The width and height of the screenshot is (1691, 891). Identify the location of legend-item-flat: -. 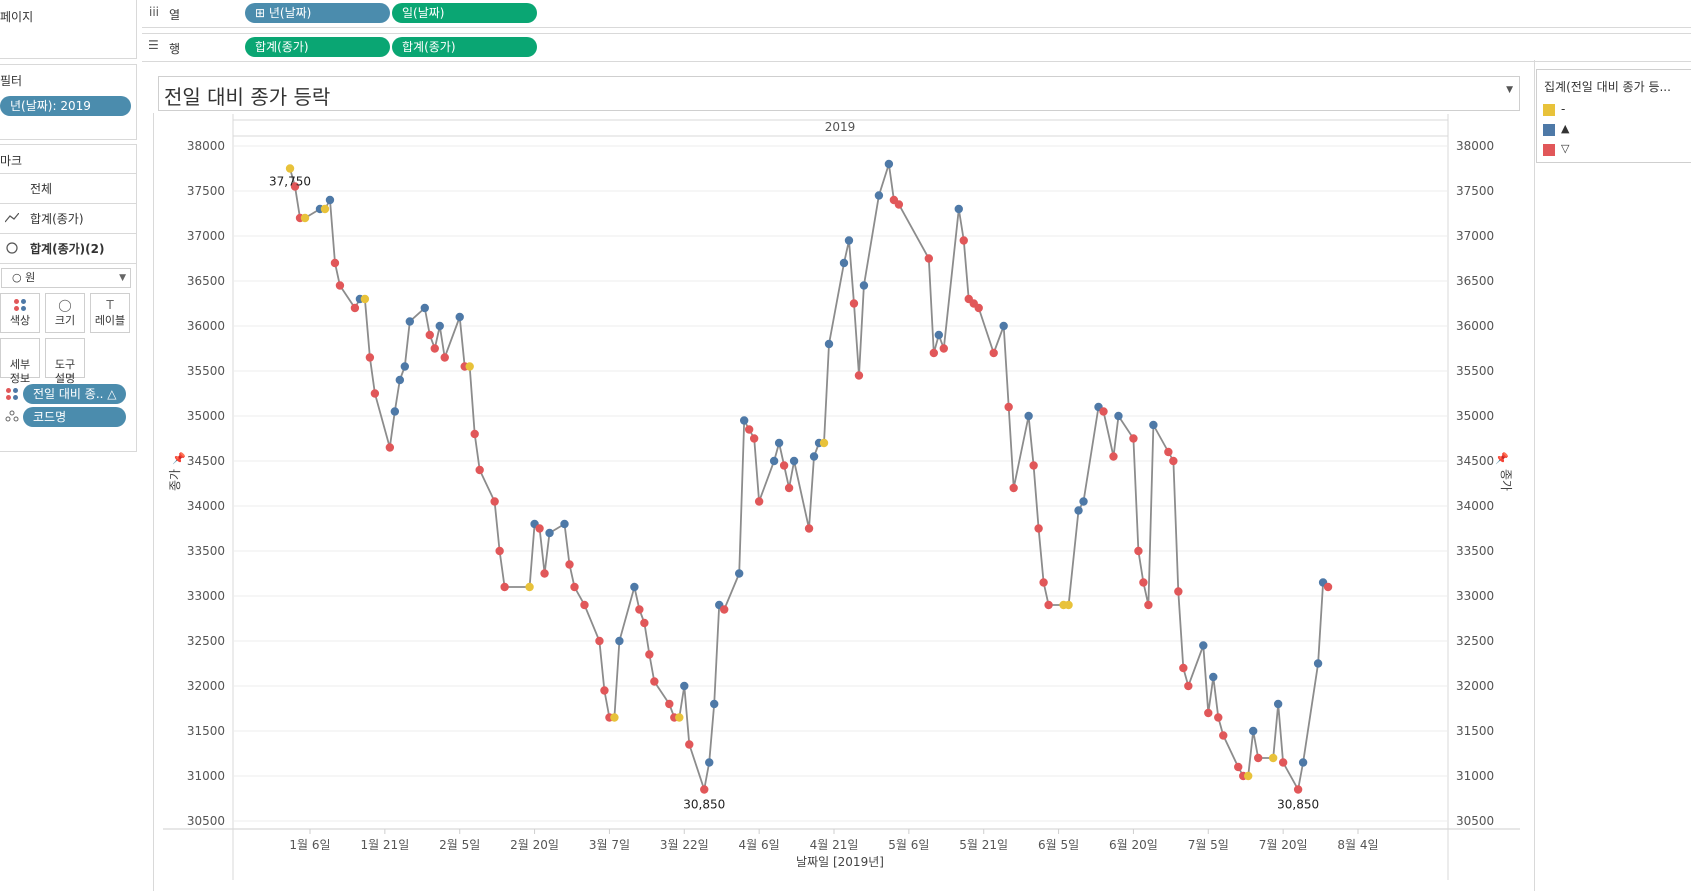
(1613, 110).